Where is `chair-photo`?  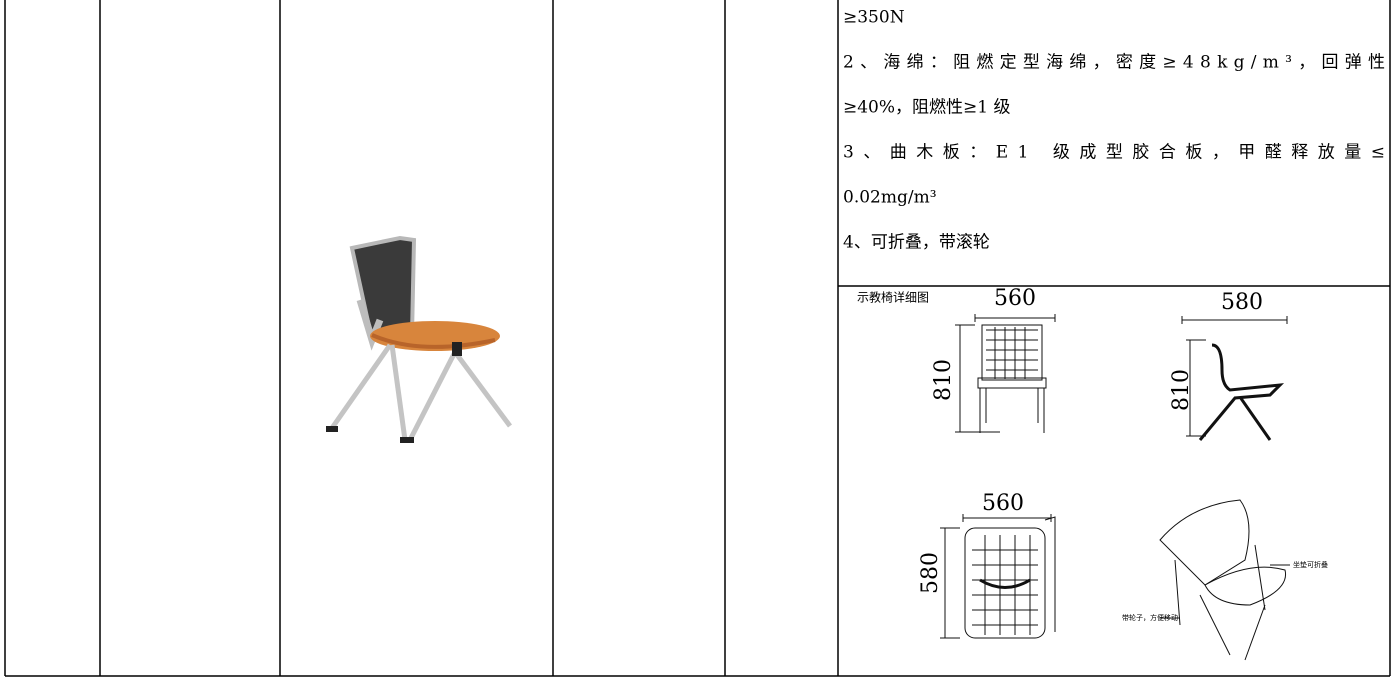 chair-photo is located at coordinates (419, 339).